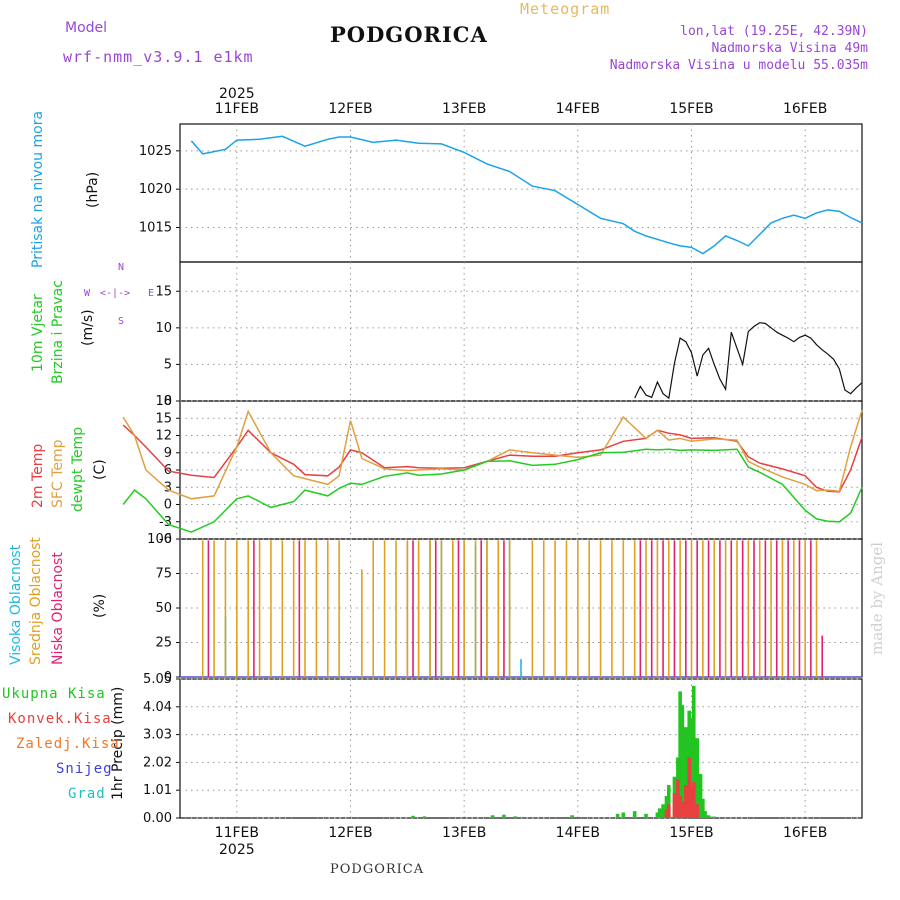 The image size is (900, 900). What do you see at coordinates (168, 364) in the screenshot?
I see `y-tick-label: 5` at bounding box center [168, 364].